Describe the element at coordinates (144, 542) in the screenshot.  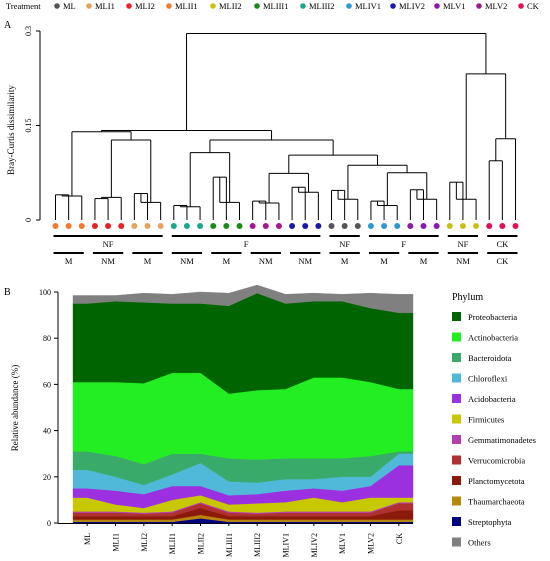
I see `area-x-tick-label: MLI2` at that location.